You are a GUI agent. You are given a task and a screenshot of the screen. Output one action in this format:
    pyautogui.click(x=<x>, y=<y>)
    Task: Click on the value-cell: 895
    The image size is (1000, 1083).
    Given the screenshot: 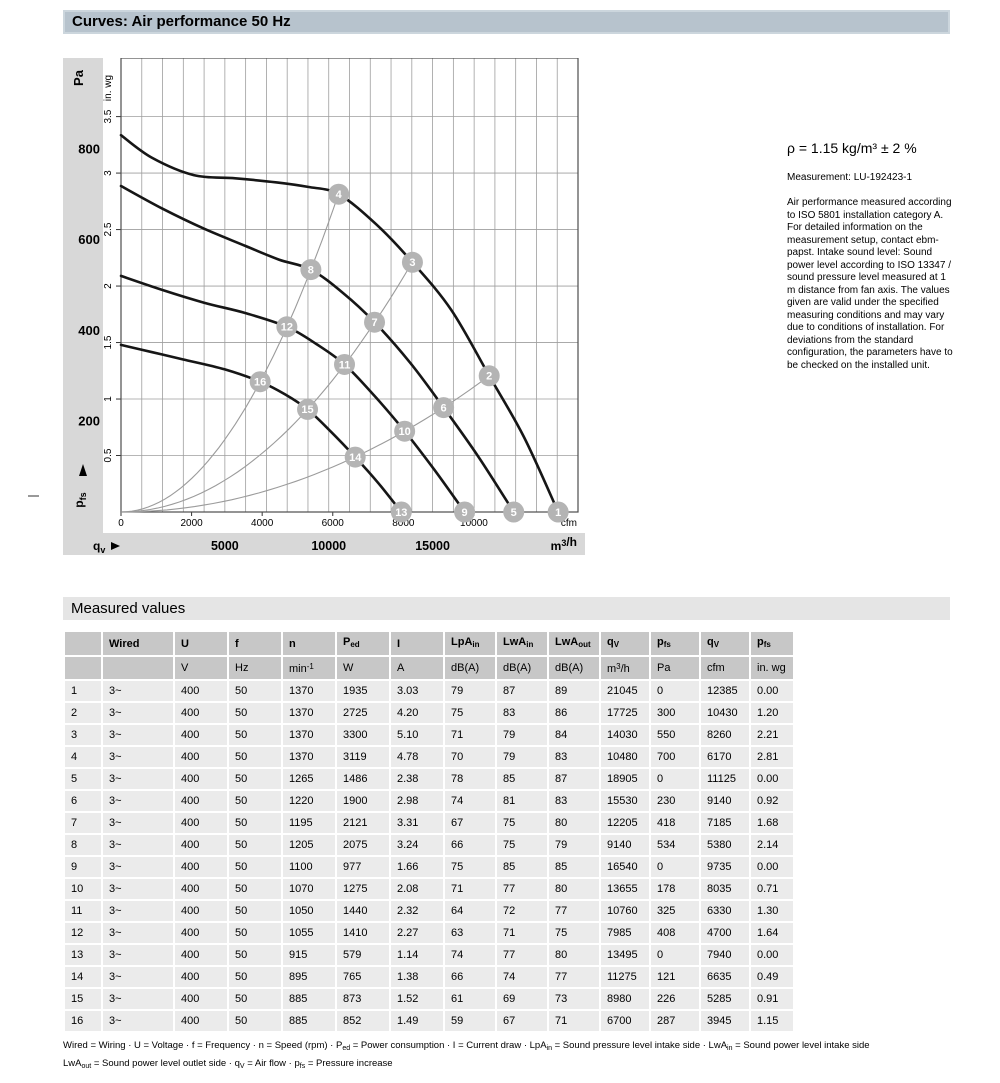 What is the action you would take?
    pyautogui.click(x=309, y=977)
    